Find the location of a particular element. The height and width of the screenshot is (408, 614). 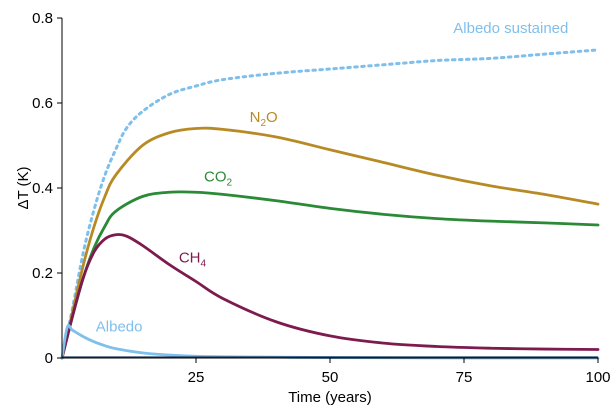

series-label-text: Albedo is located at coordinates (119, 327).